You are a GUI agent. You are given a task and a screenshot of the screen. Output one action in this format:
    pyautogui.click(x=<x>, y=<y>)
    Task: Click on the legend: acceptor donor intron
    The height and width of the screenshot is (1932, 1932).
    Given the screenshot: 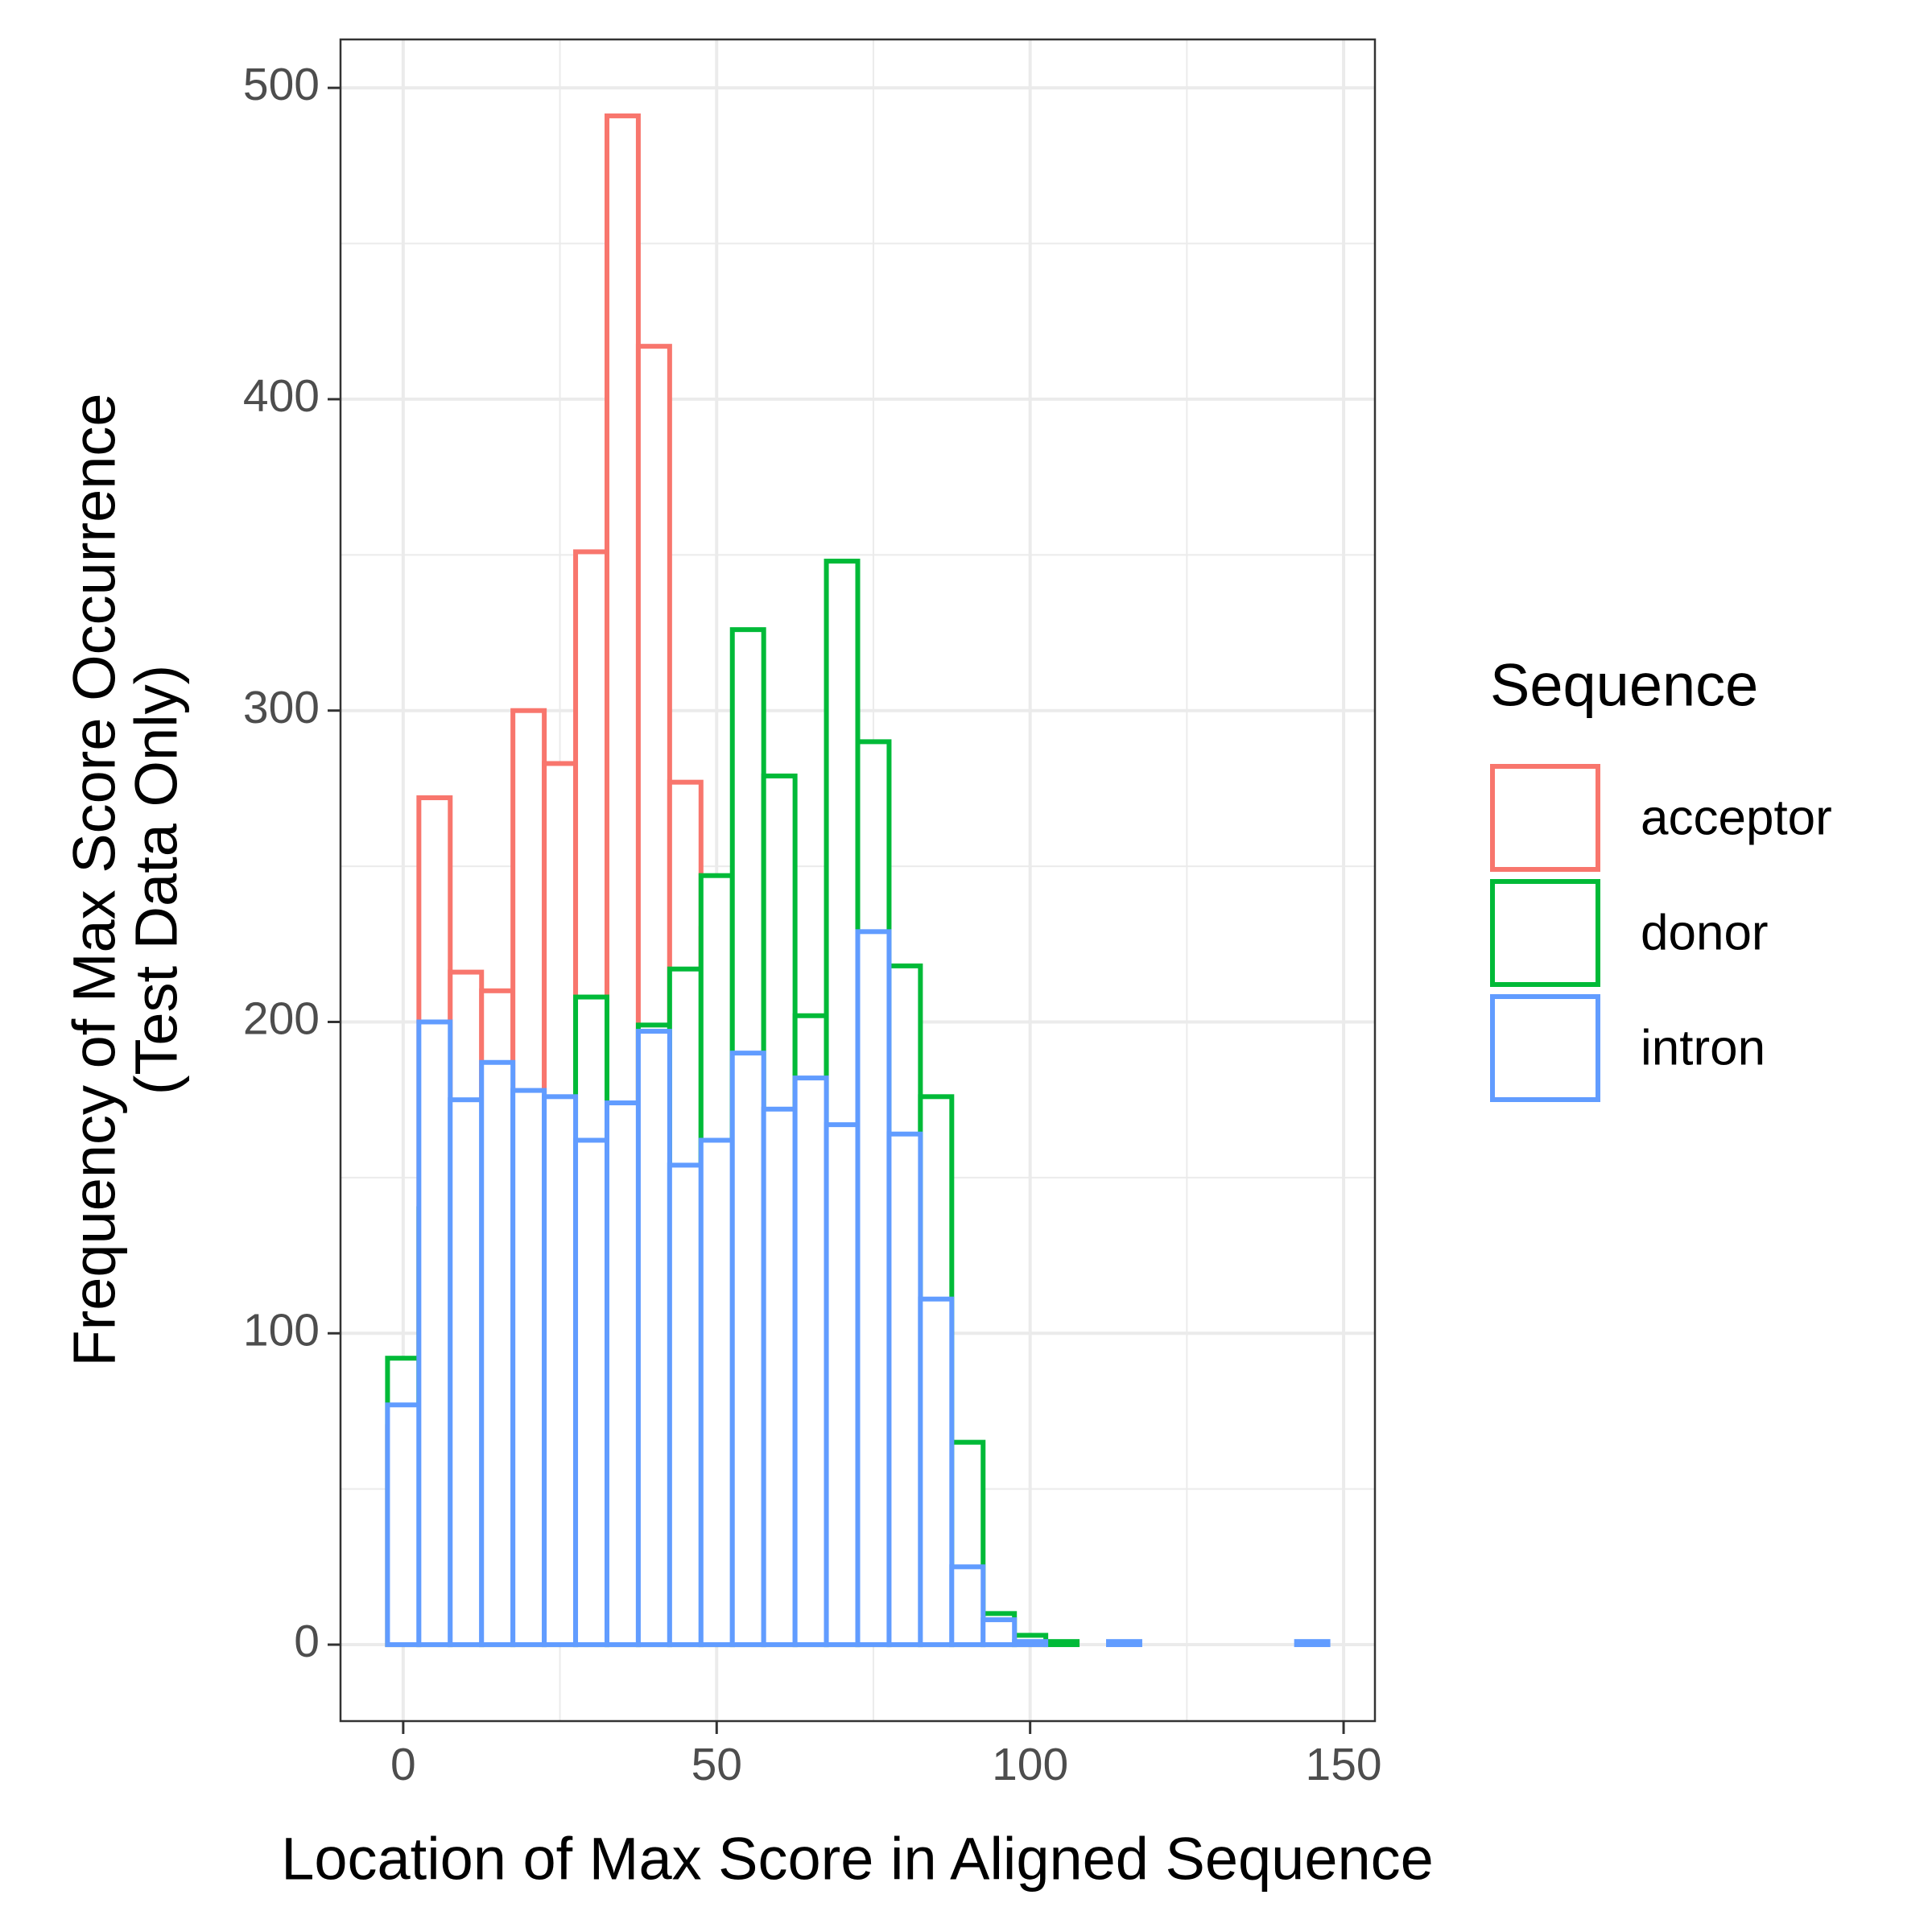 What is the action you would take?
    pyautogui.click(x=1661, y=933)
    